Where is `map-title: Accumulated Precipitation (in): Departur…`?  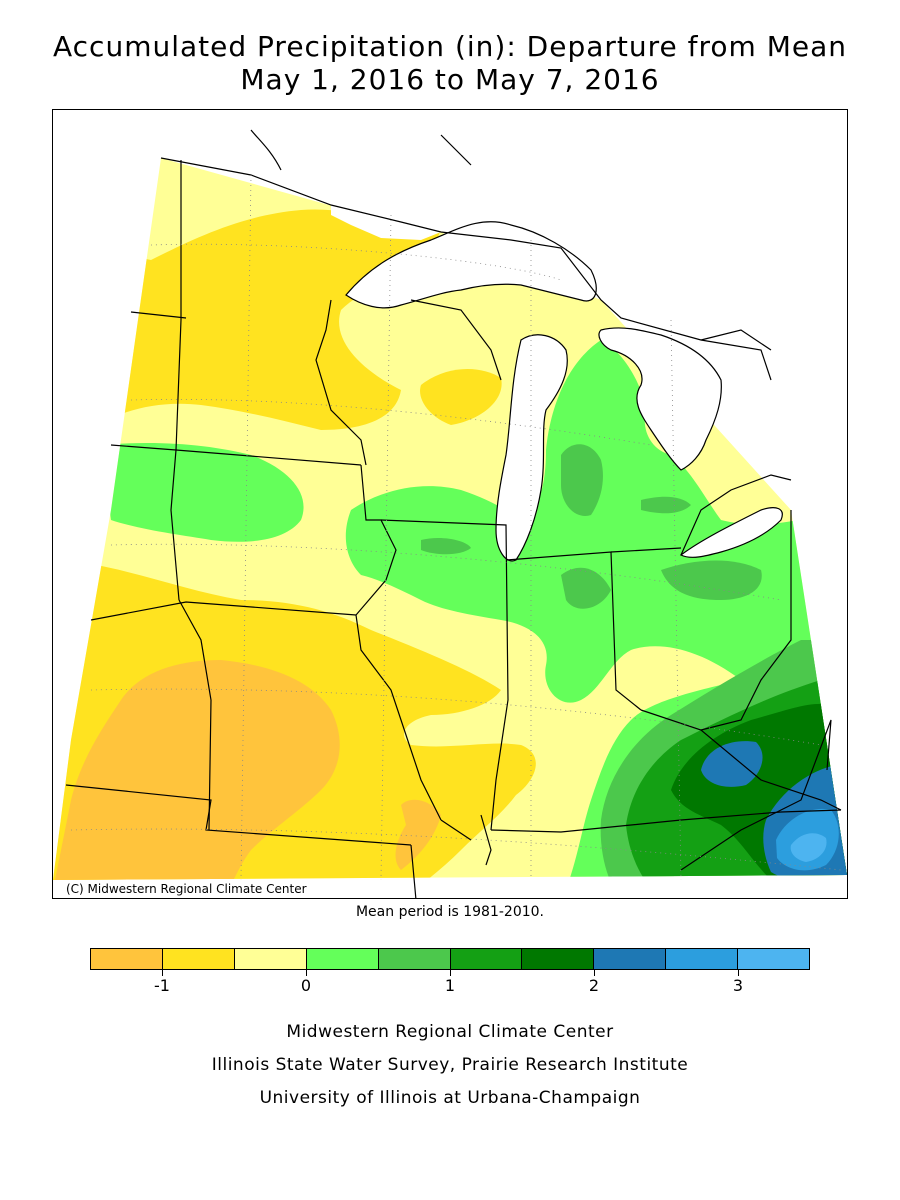
map-title: Accumulated Precipitation (in): Departur… is located at coordinates (450, 46).